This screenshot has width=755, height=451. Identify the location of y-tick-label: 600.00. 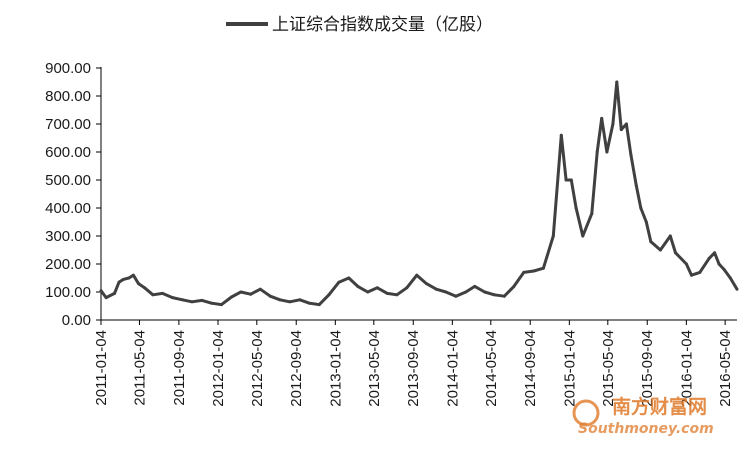
(68, 152).